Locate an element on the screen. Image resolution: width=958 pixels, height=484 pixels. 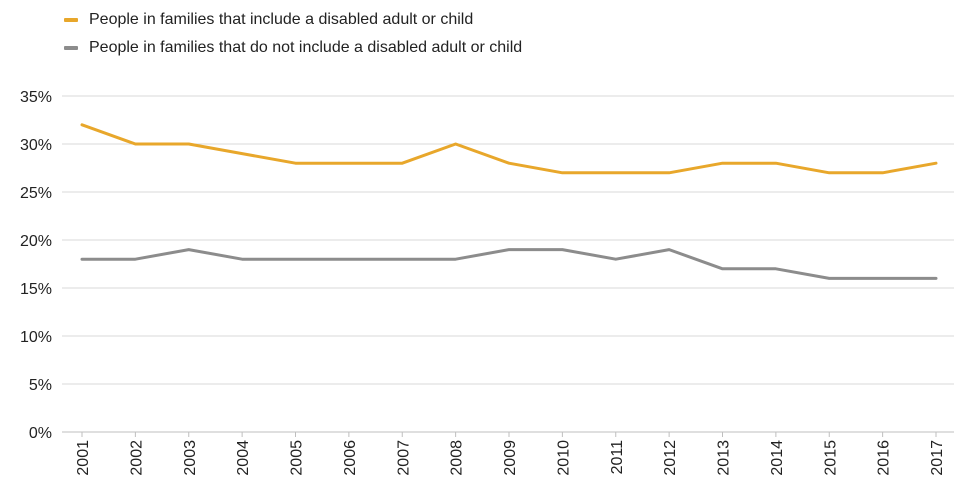
series-line-non-disabled-families is located at coordinates (509, 264).